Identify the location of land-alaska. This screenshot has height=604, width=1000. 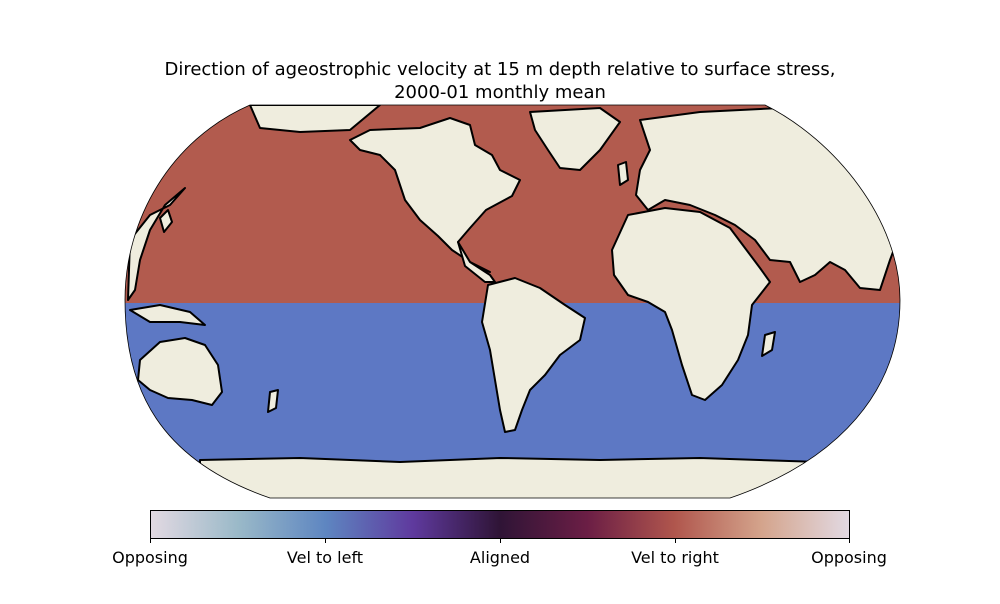
(315, 119).